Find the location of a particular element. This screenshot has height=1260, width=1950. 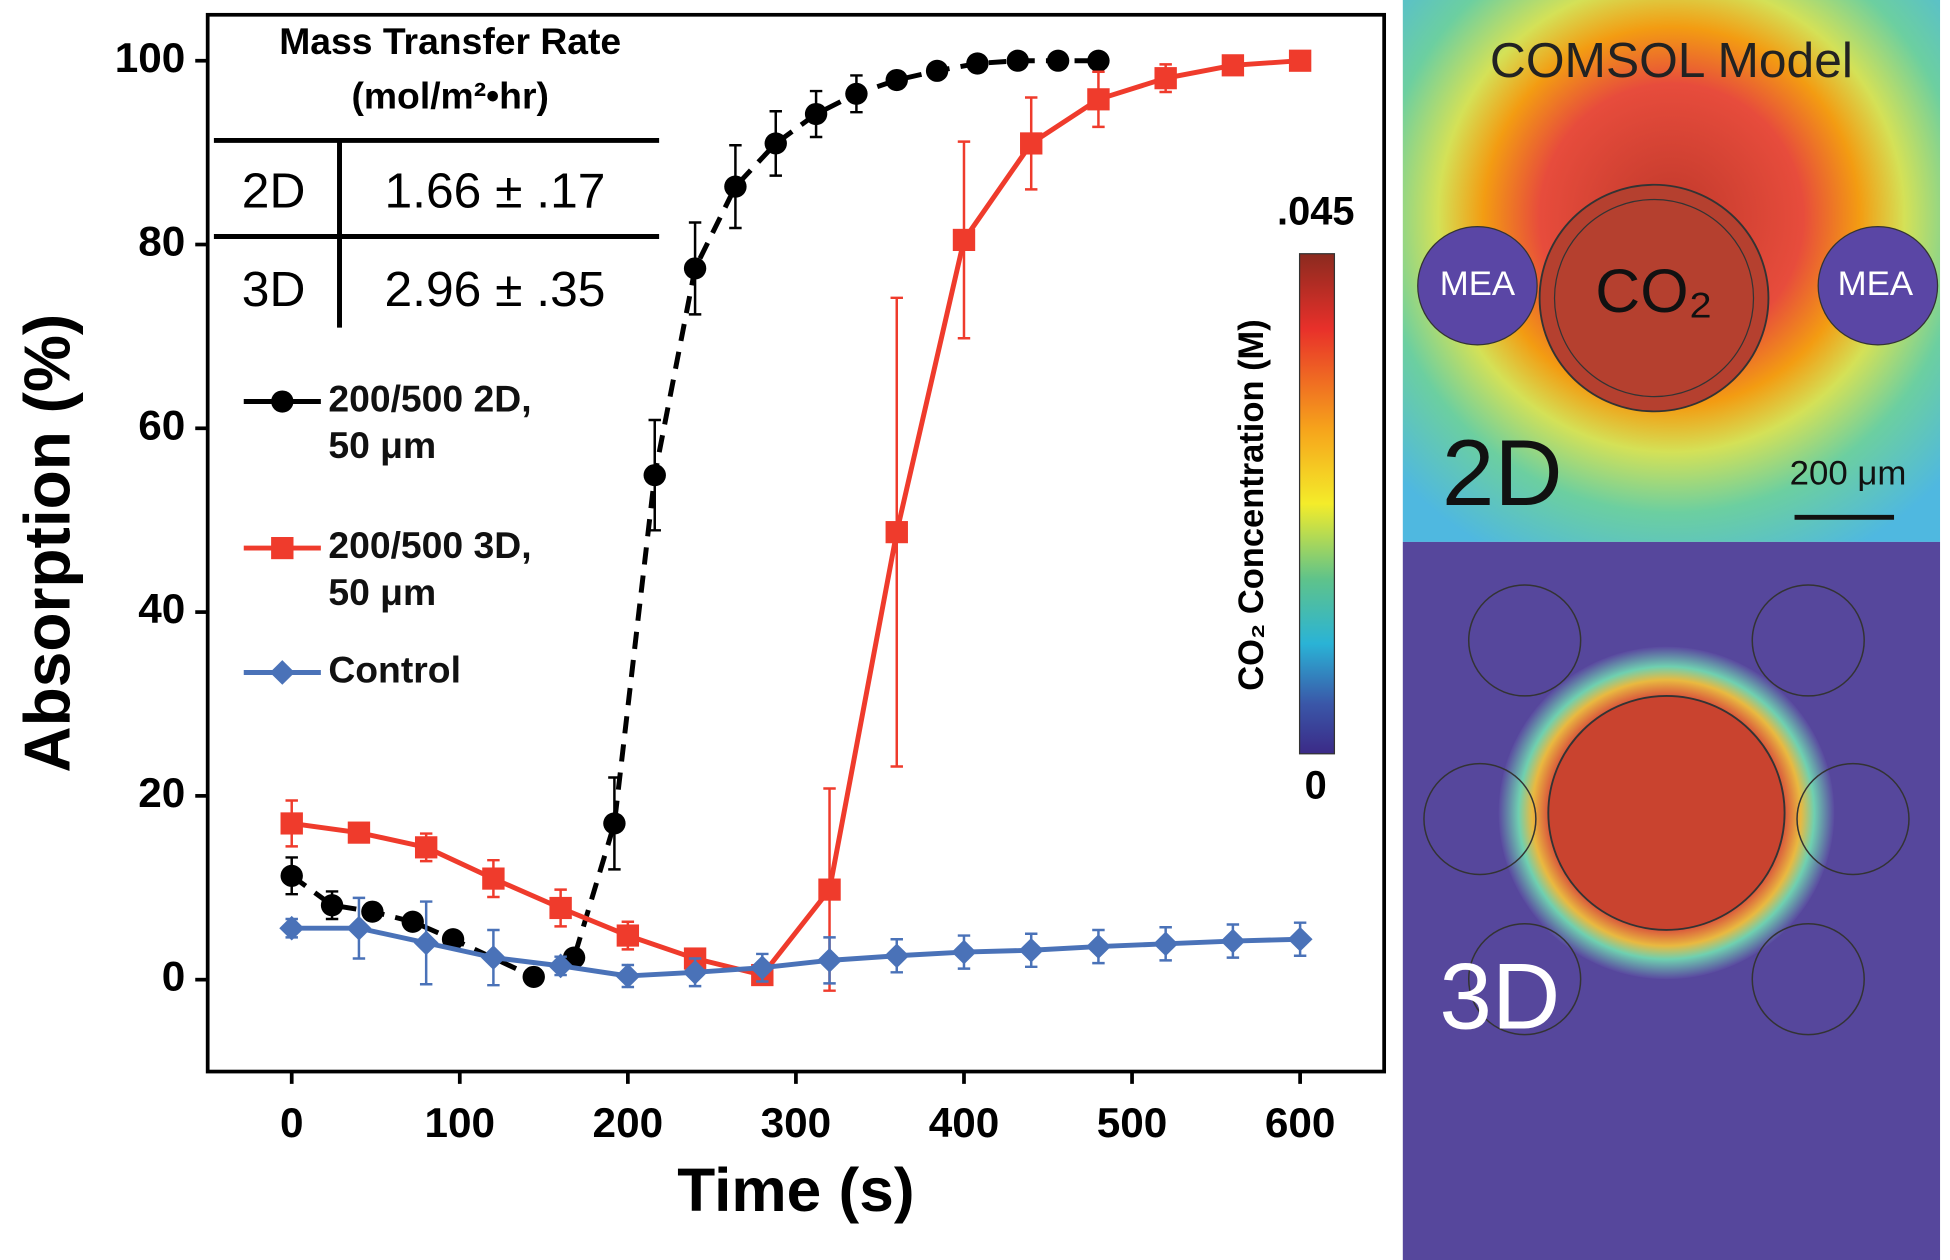

x-tick-label: 300 is located at coordinates (796, 1122).